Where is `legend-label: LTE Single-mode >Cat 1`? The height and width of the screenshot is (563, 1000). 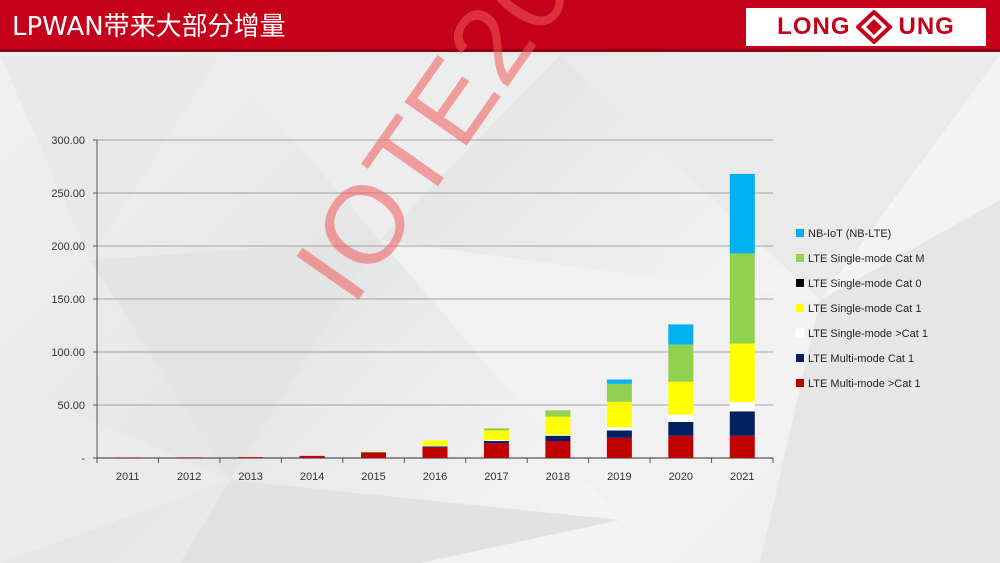
legend-label: LTE Single-mode >Cat 1 is located at coordinates (868, 334).